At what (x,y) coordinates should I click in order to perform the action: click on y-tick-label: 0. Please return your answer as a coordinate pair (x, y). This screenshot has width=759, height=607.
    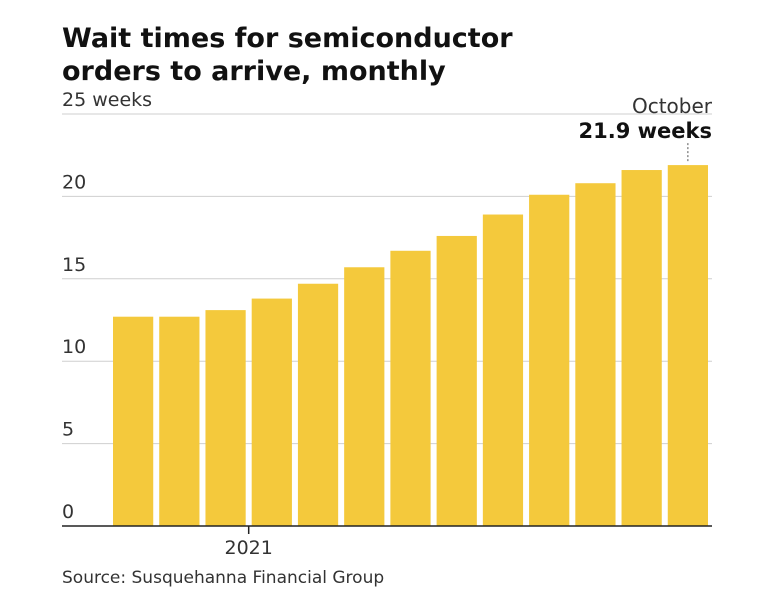
    Looking at the image, I should click on (68, 512).